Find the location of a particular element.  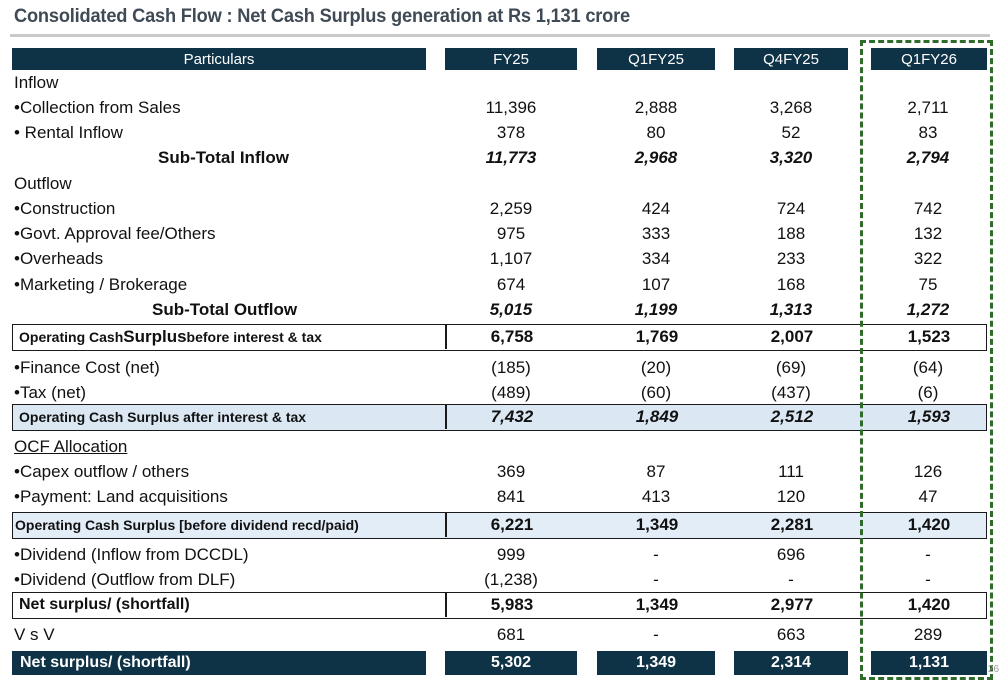

cell-q1fy25: 1,199 is located at coordinates (656, 309).